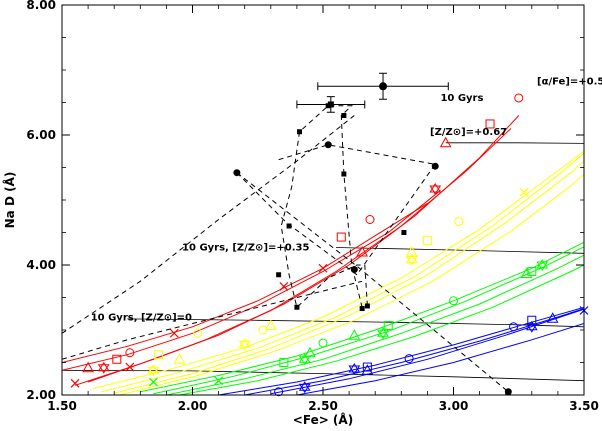  What do you see at coordinates (461, 98) in the screenshot?
I see `annotation-1: 10 Gyrs` at bounding box center [461, 98].